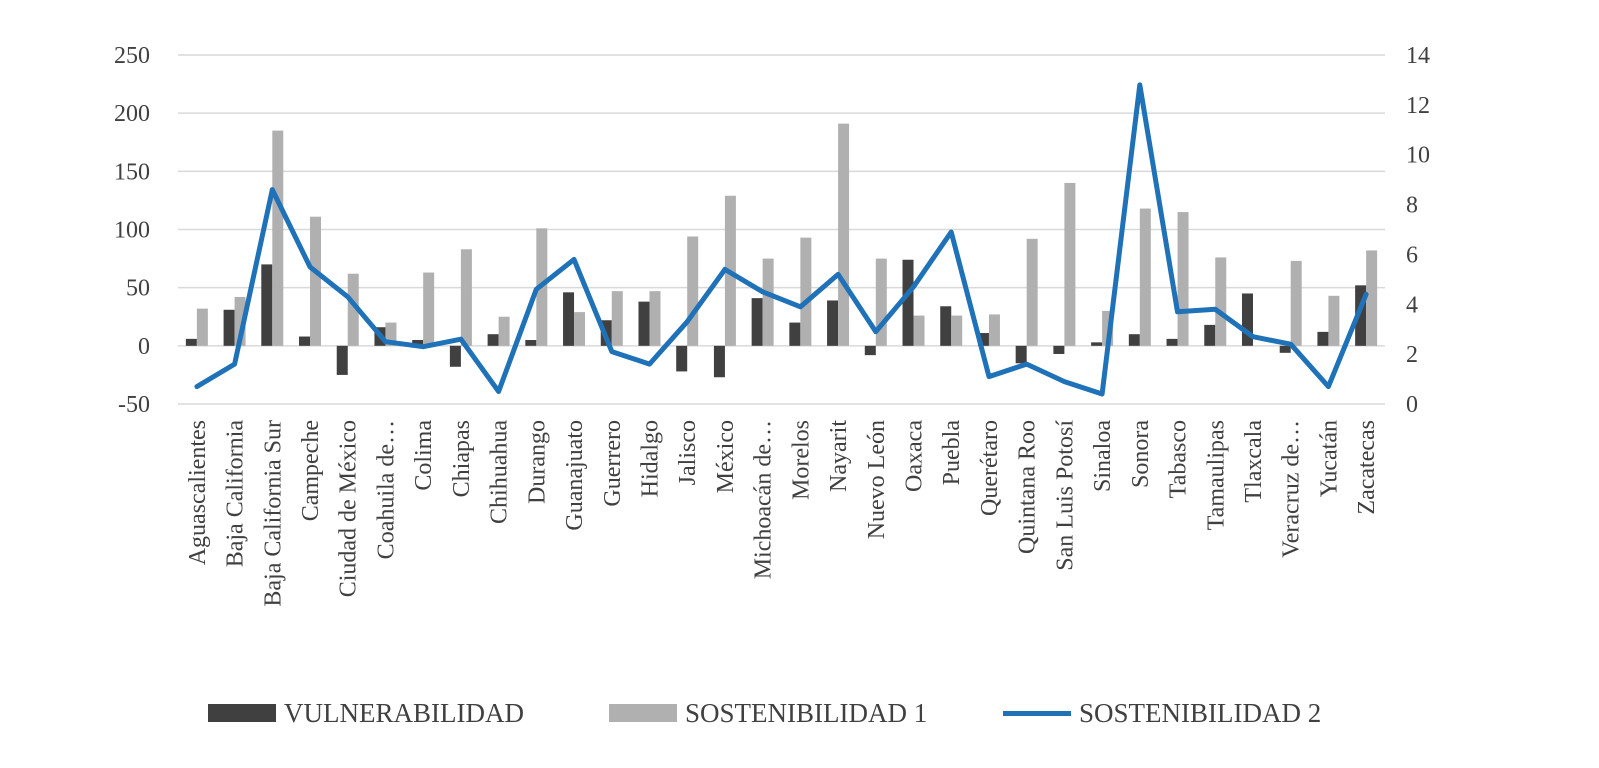  I want to click on right-axis-tick-label: 12, so click(1418, 106).